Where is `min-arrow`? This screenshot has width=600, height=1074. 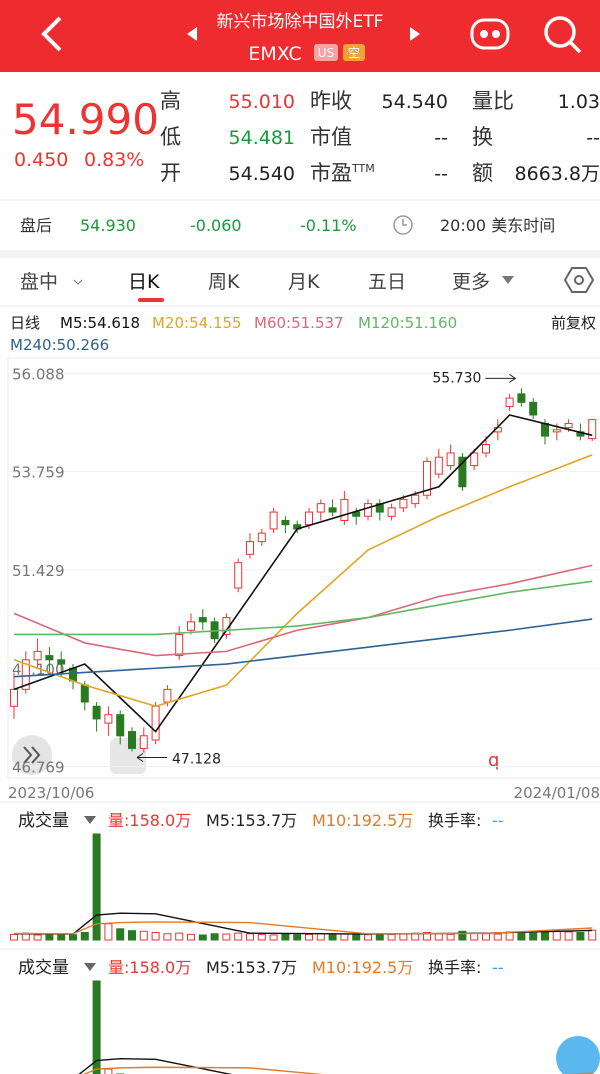 min-arrow is located at coordinates (151, 757).